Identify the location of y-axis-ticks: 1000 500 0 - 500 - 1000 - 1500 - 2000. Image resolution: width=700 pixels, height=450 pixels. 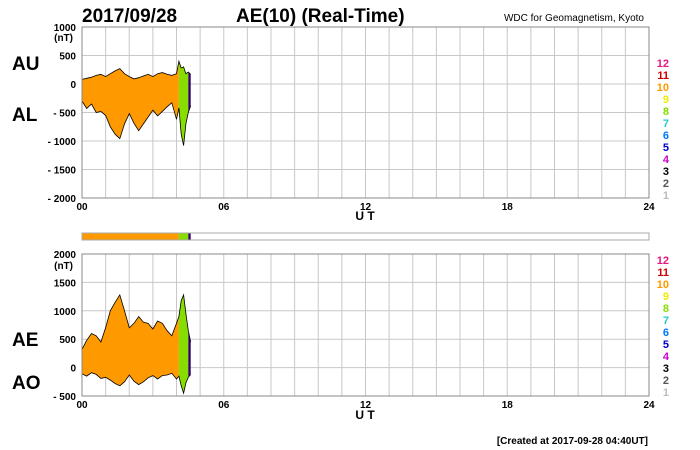
(62, 114).